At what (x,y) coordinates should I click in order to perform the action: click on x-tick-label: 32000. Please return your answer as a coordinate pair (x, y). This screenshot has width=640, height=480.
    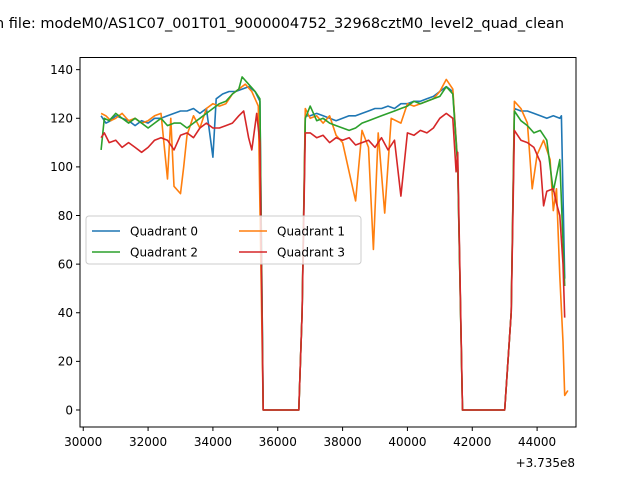
    Looking at the image, I should click on (148, 442).